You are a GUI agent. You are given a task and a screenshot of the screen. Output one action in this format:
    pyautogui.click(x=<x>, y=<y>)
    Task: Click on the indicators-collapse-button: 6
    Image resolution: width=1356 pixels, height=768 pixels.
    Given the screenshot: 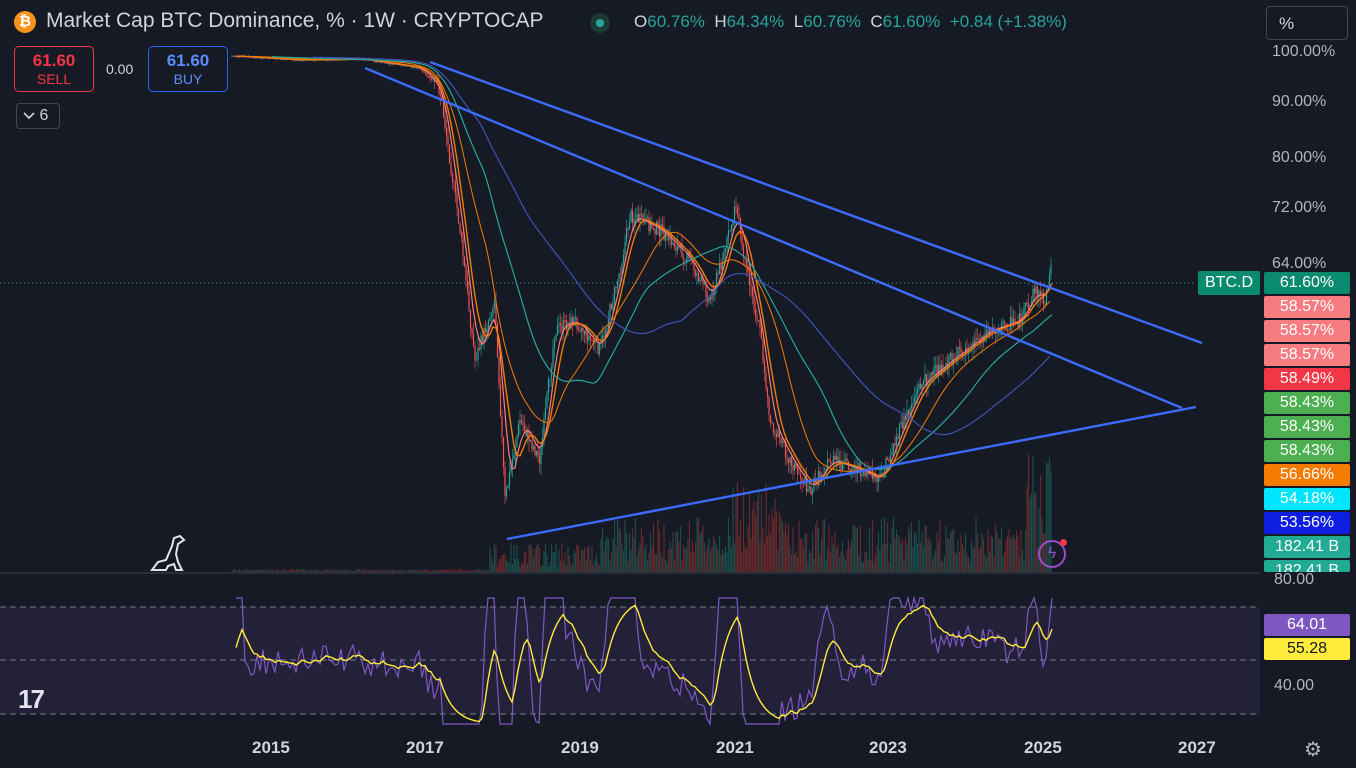 What is the action you would take?
    pyautogui.click(x=38, y=116)
    